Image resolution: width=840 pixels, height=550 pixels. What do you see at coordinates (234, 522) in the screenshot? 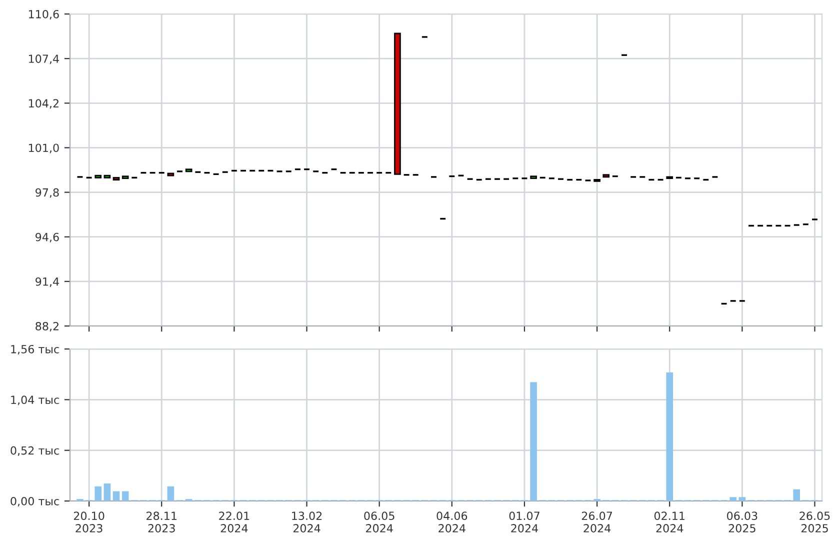
I see `x-tick-label: 22.01 2024` at bounding box center [234, 522].